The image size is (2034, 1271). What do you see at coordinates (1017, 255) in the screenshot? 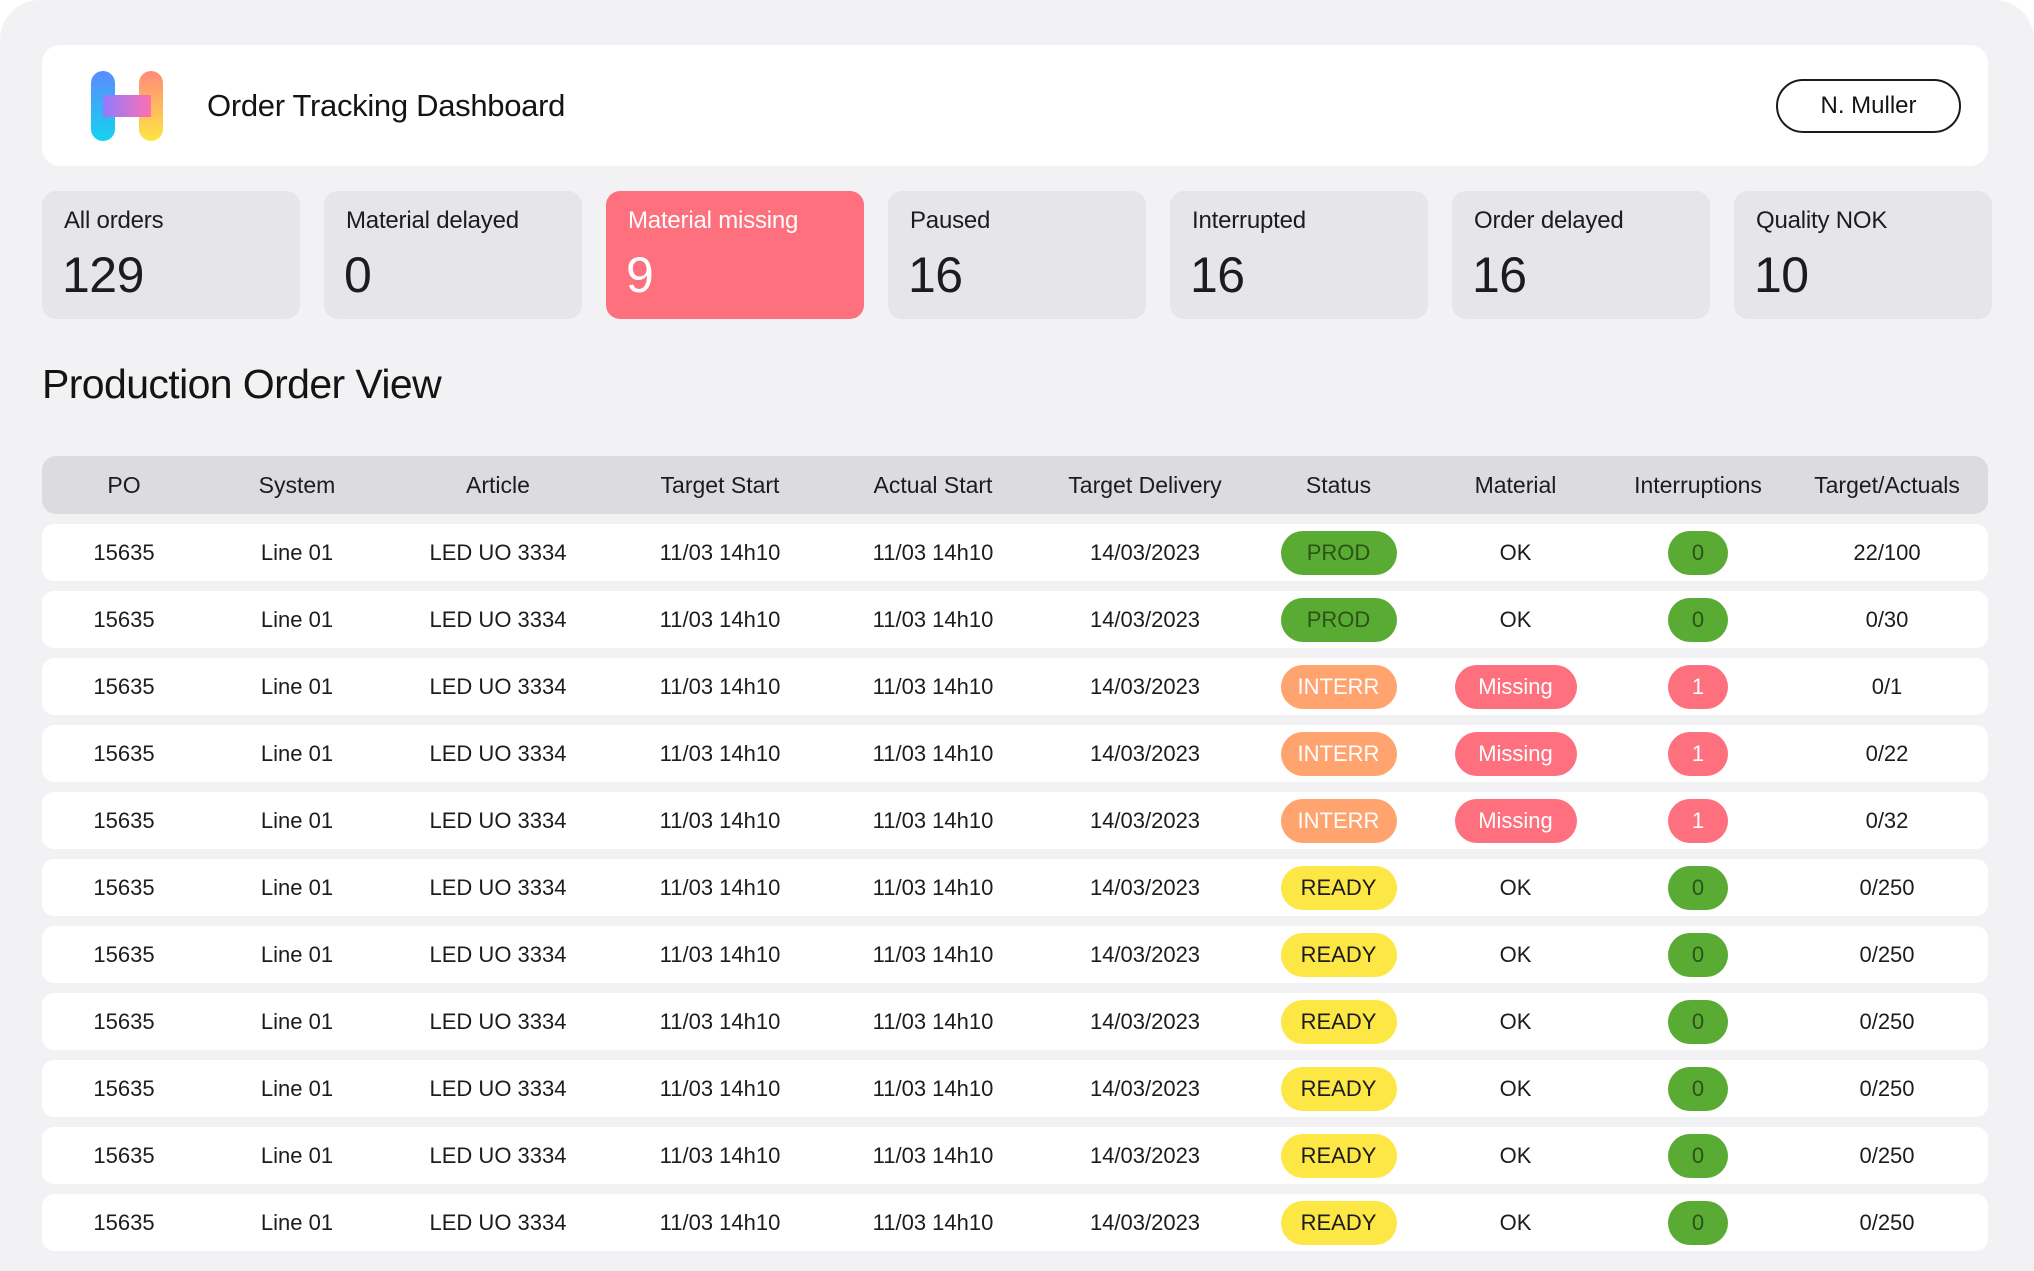
I see `kpi-card: Paused 16` at bounding box center [1017, 255].